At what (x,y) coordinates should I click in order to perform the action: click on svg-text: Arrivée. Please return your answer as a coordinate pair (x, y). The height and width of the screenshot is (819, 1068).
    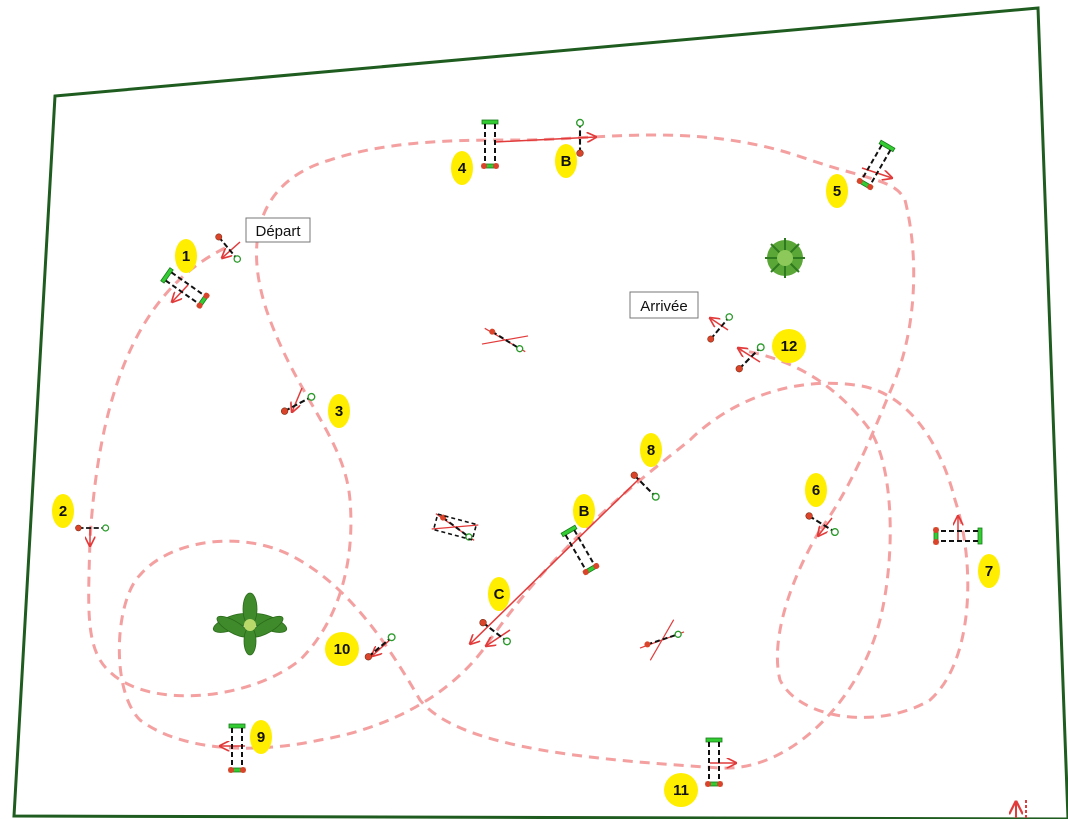
    Looking at the image, I should click on (664, 306).